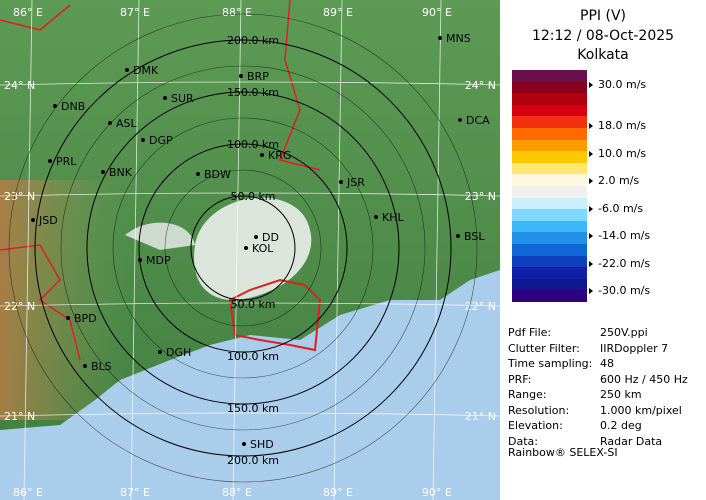 The width and height of the screenshot is (706, 500). Describe the element at coordinates (535, 425) in the screenshot. I see `meta-key: Elevation:` at that location.